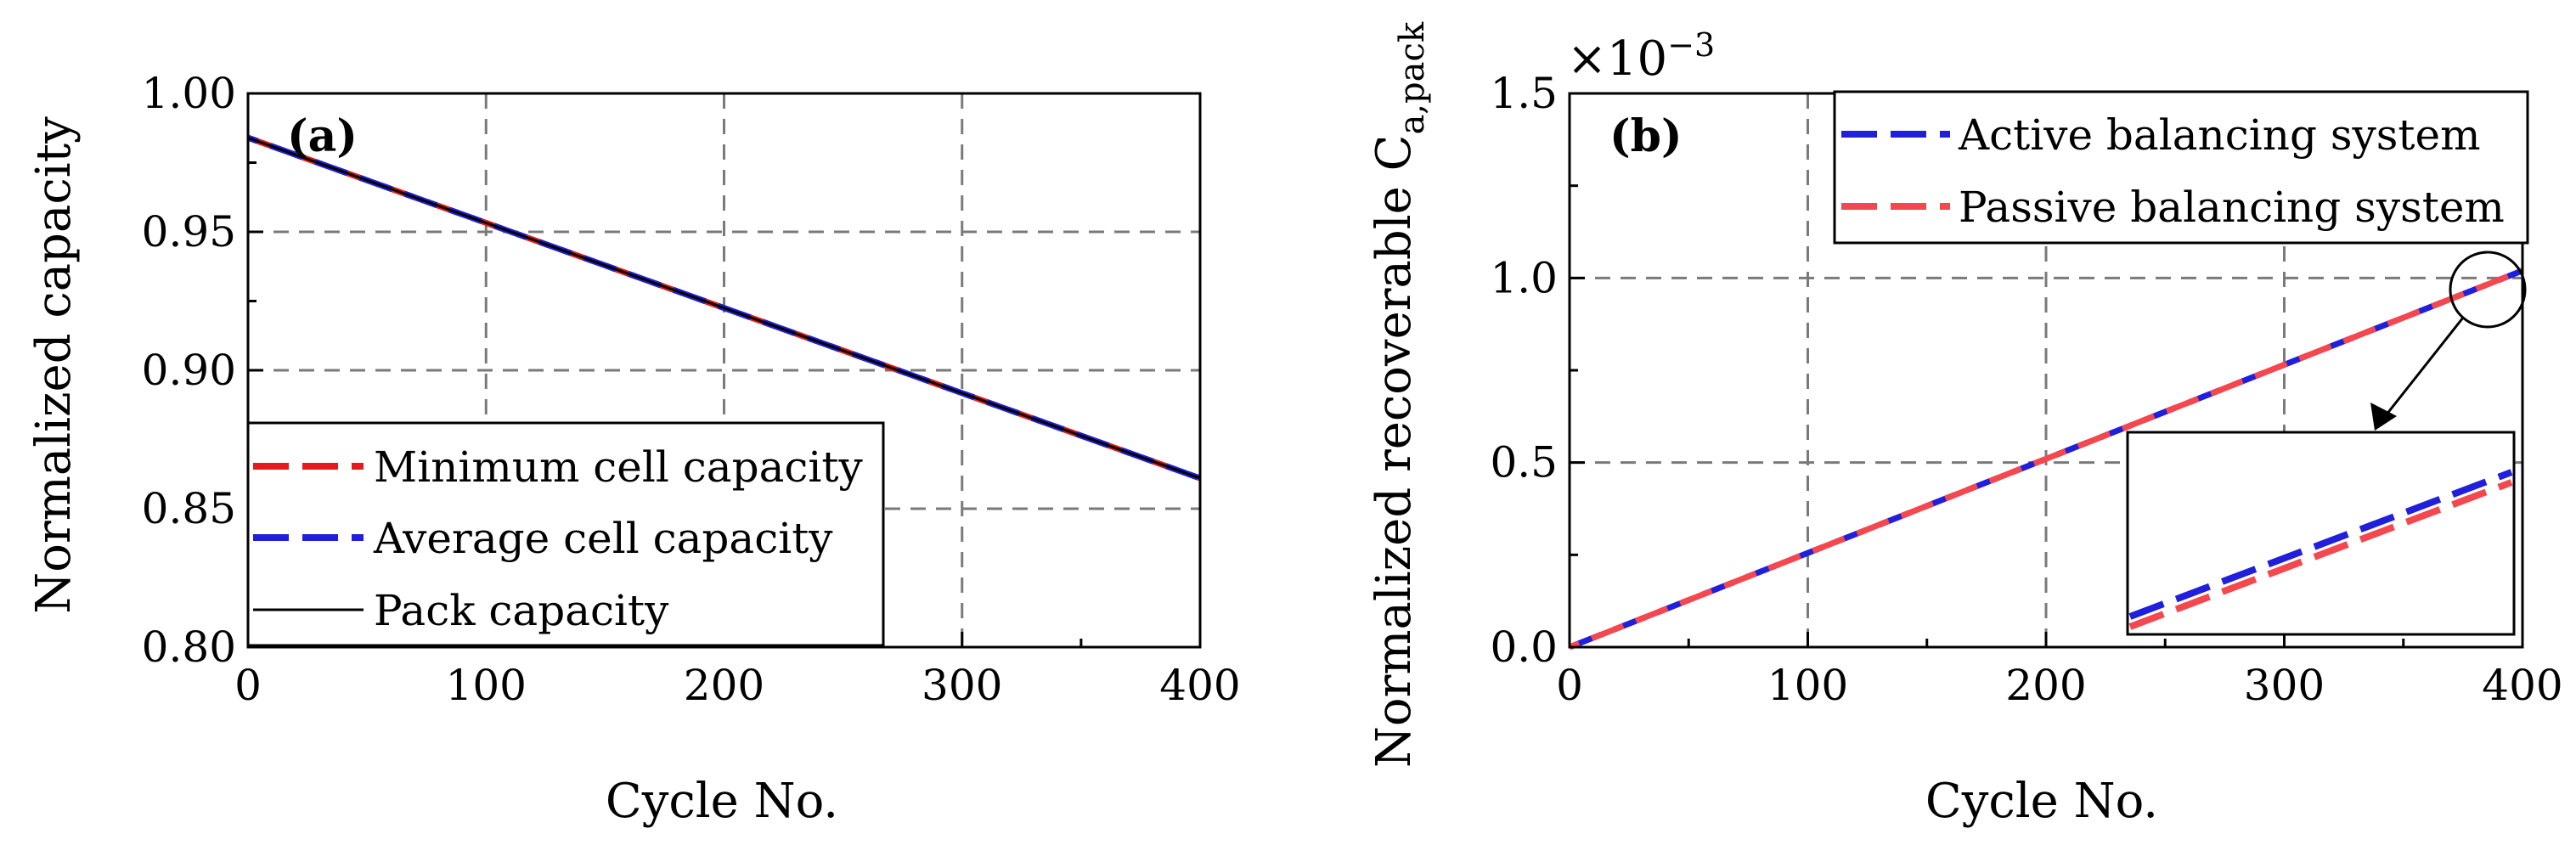  Describe the element at coordinates (962, 685) in the screenshot. I see `xtick-label-a-300: 300` at that location.